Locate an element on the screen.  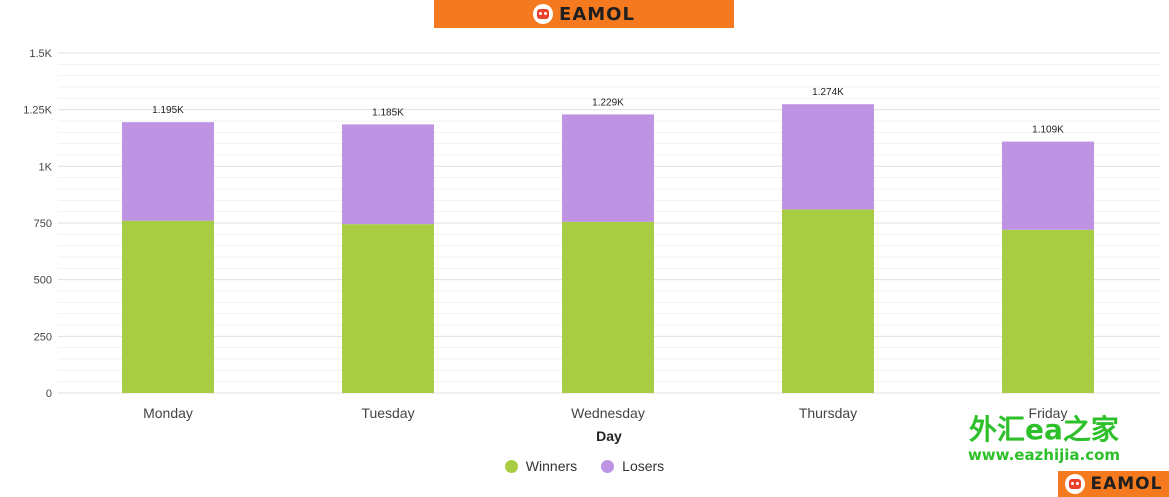
y-tick-label: 1.25K is located at coordinates (37, 111).